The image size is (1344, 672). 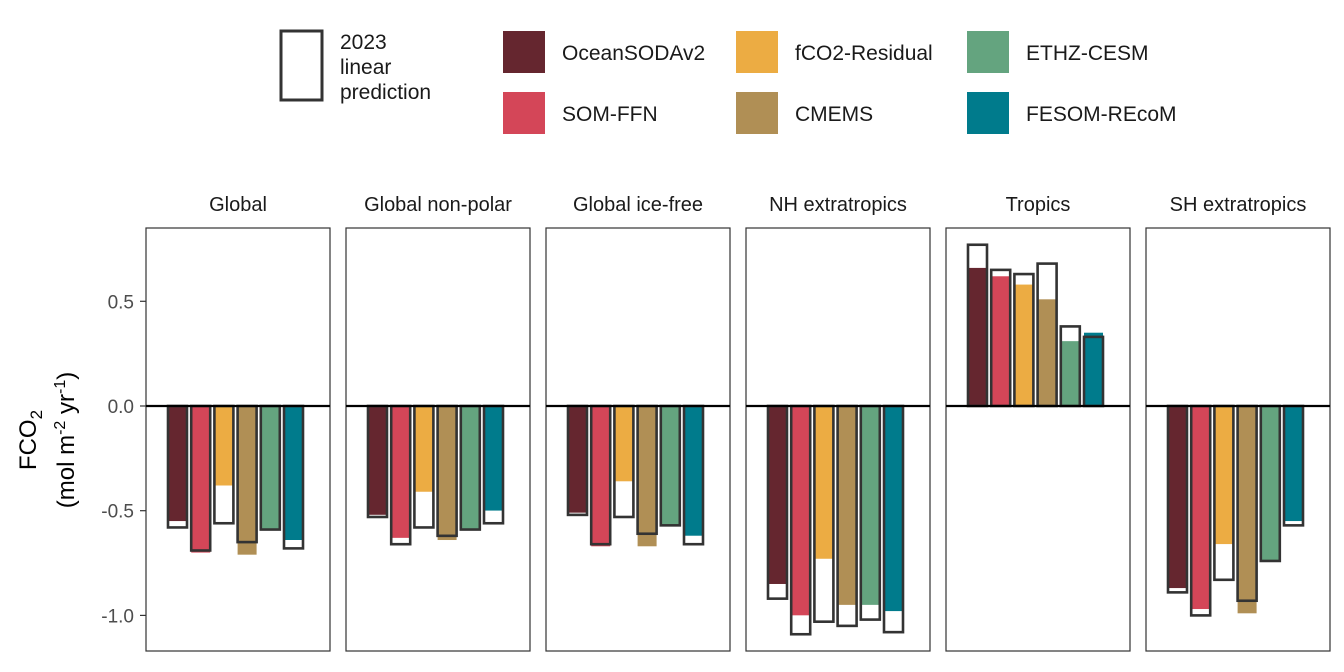 I want to click on legend-item-fco2-residual: fCO2-Residual, so click(x=834, y=52).